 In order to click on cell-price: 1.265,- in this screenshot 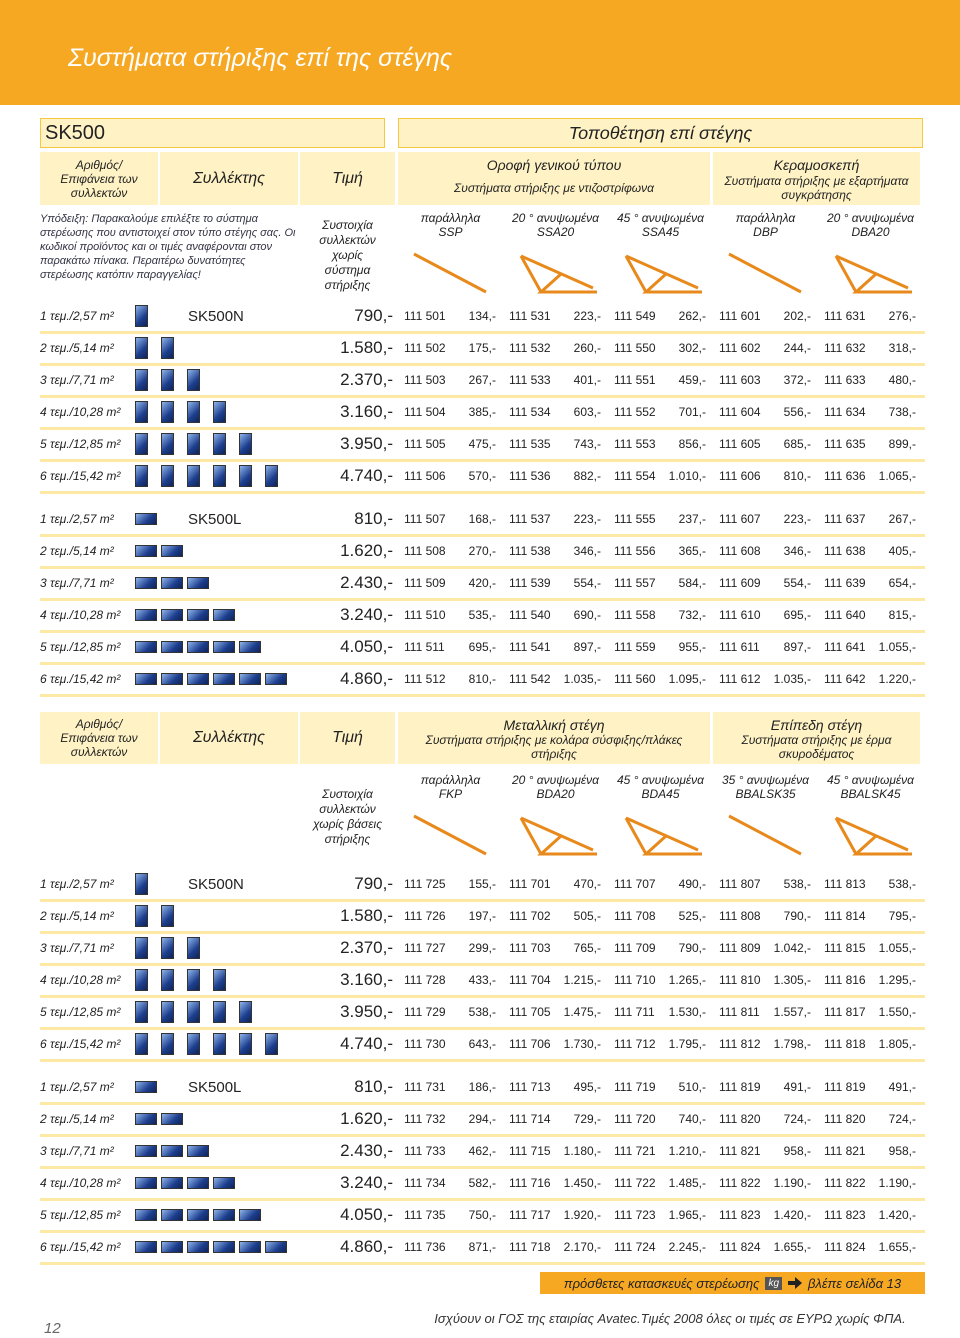, I will do `click(687, 980)`.